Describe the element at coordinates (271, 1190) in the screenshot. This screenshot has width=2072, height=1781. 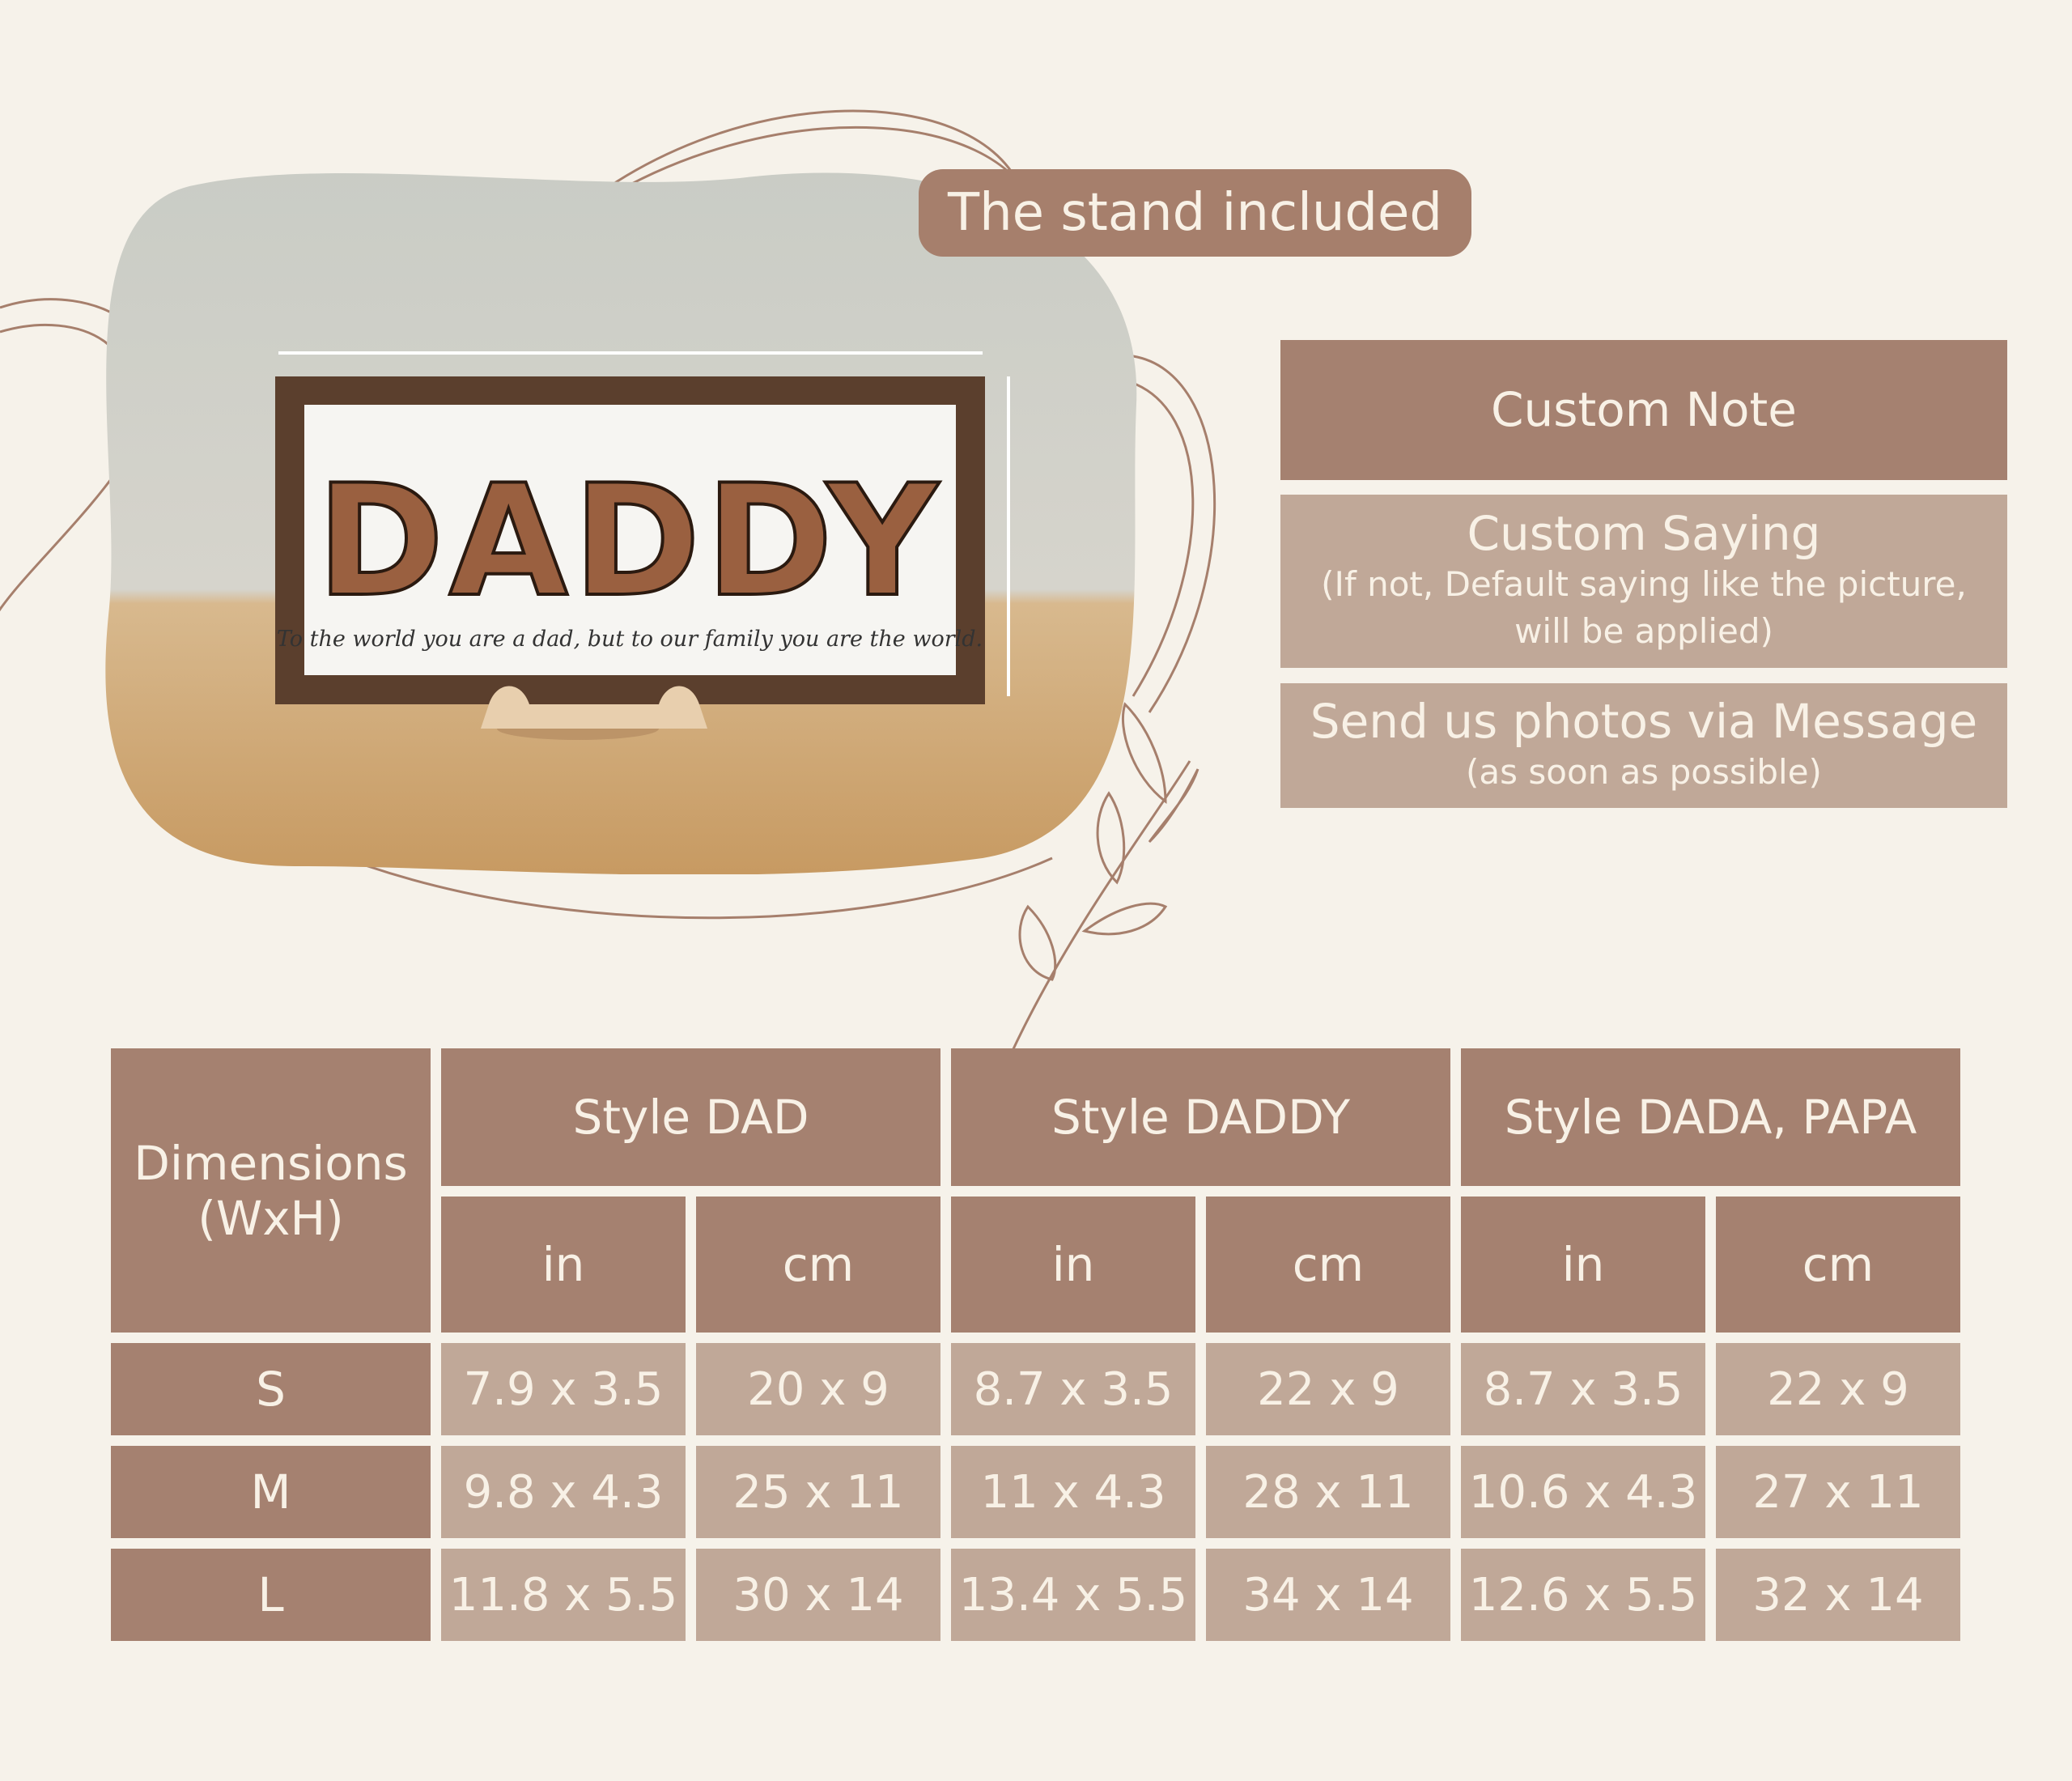
I see `dimensions-header: Dimensions (WxH)` at that location.